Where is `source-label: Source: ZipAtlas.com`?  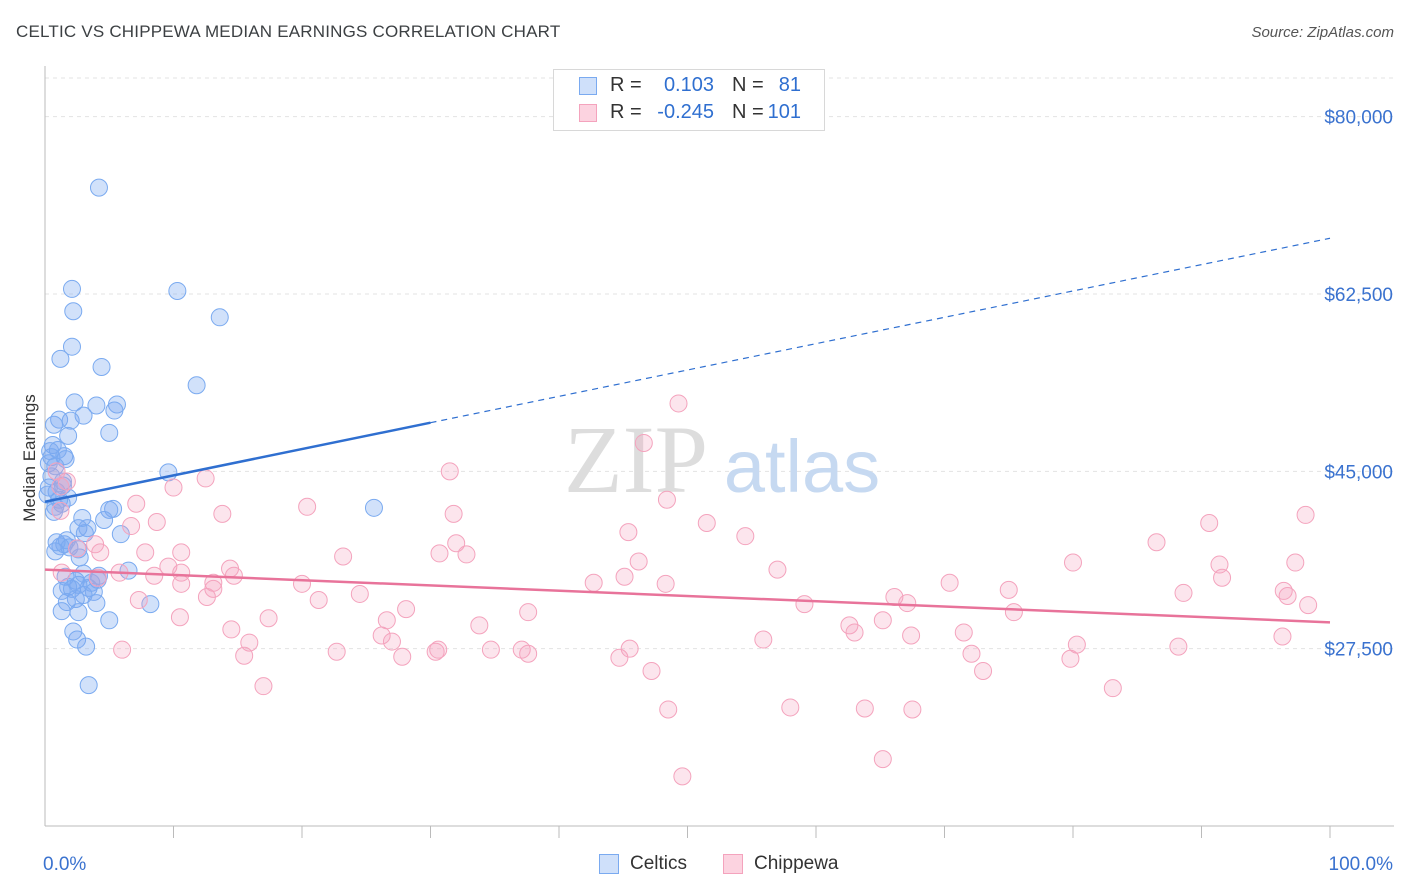
source-label: Source: ZipAtlas.com is located at coordinates (1322, 32).